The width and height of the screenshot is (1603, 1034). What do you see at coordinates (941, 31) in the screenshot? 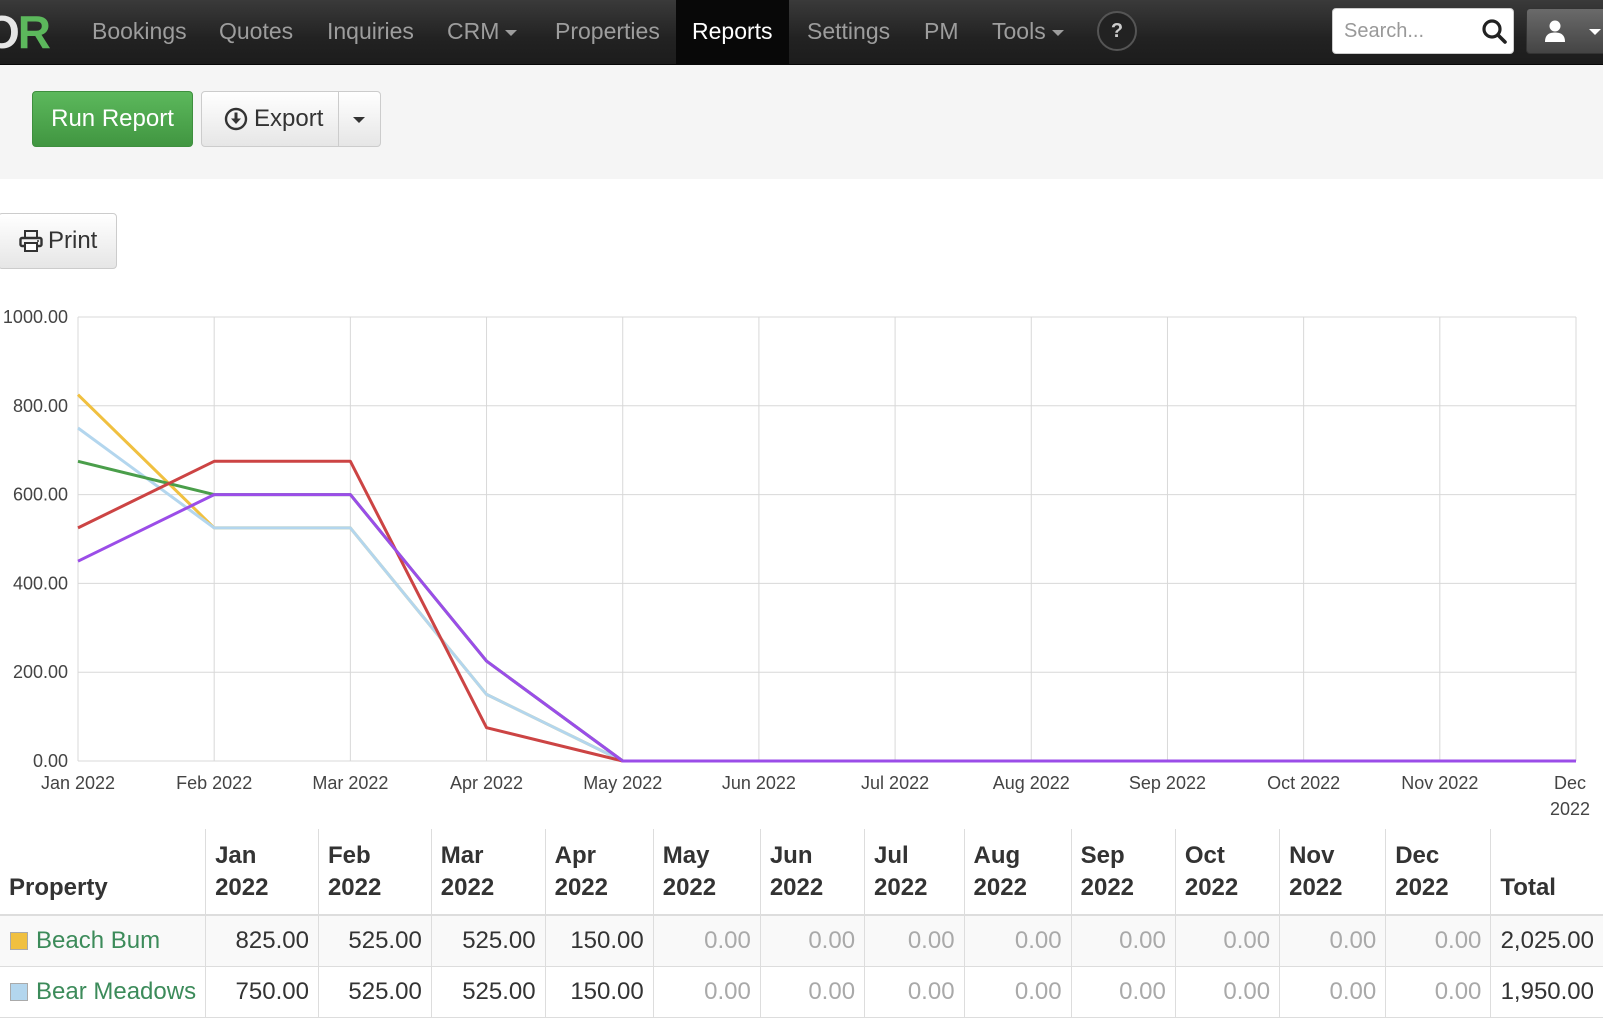
I see `nav-pm: PM` at bounding box center [941, 31].